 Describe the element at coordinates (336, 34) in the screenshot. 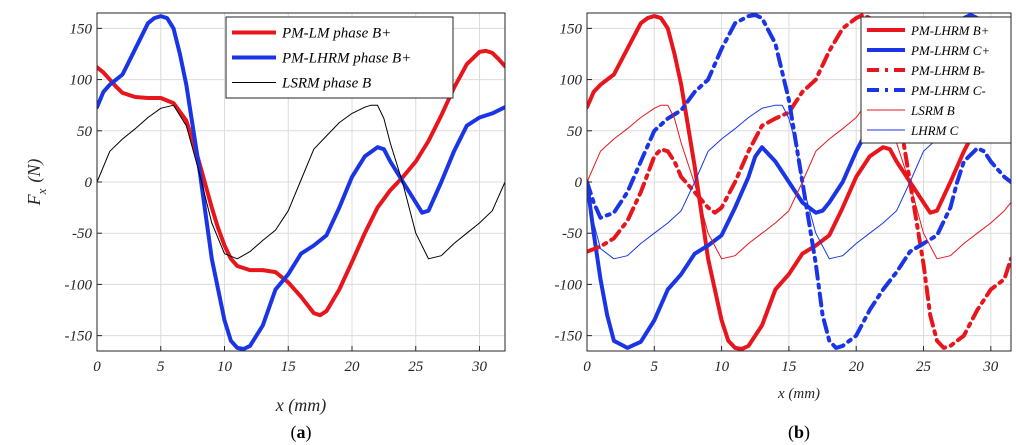

I see `legend-label: PM-LM phase B+` at that location.